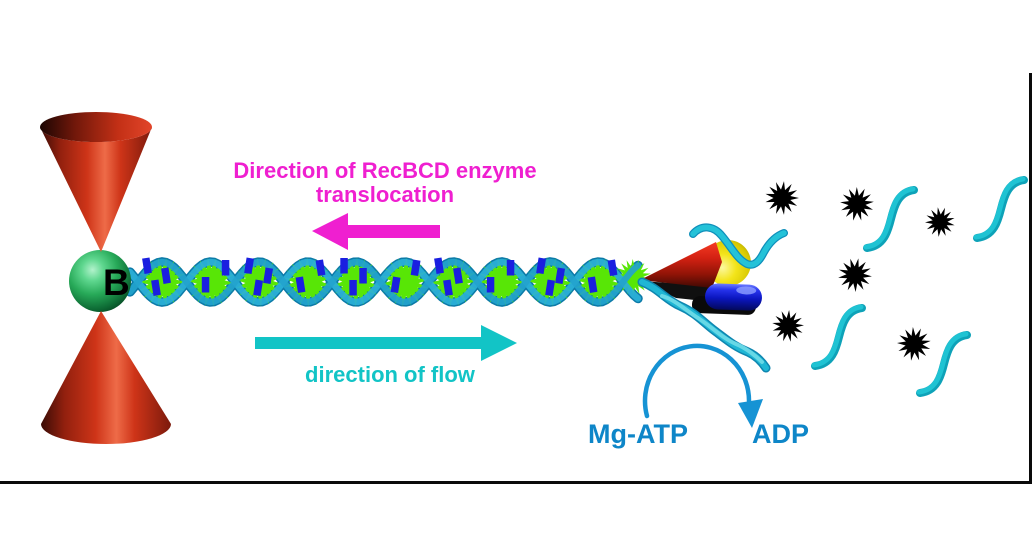 This screenshot has width=1033, height=543. Describe the element at coordinates (385, 194) in the screenshot. I see `translocation-label-line2: translocation` at that location.